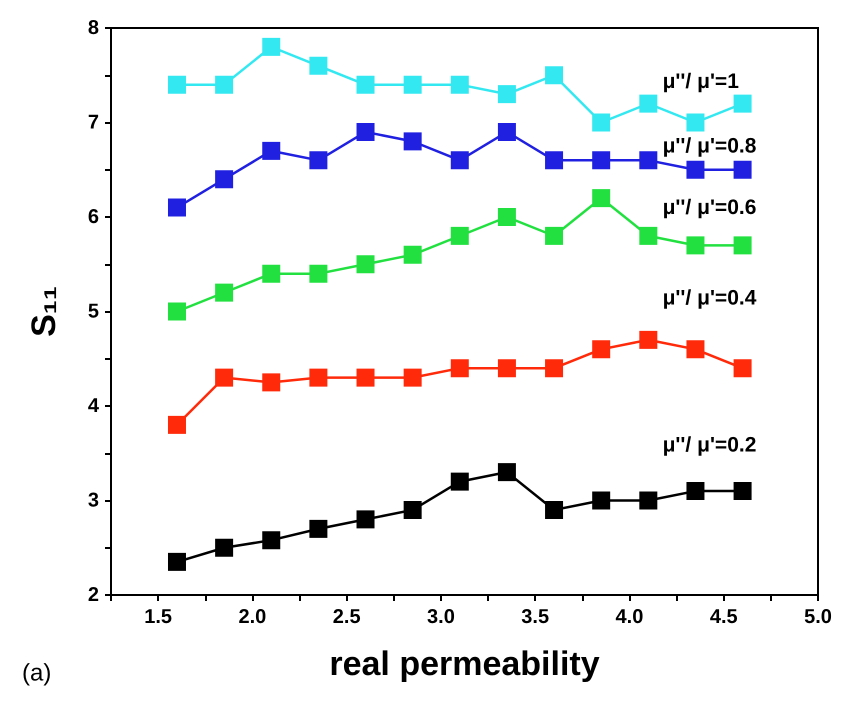  Describe the element at coordinates (709, 146) in the screenshot. I see `series-label: μ''/ μ'=0.8` at that location.